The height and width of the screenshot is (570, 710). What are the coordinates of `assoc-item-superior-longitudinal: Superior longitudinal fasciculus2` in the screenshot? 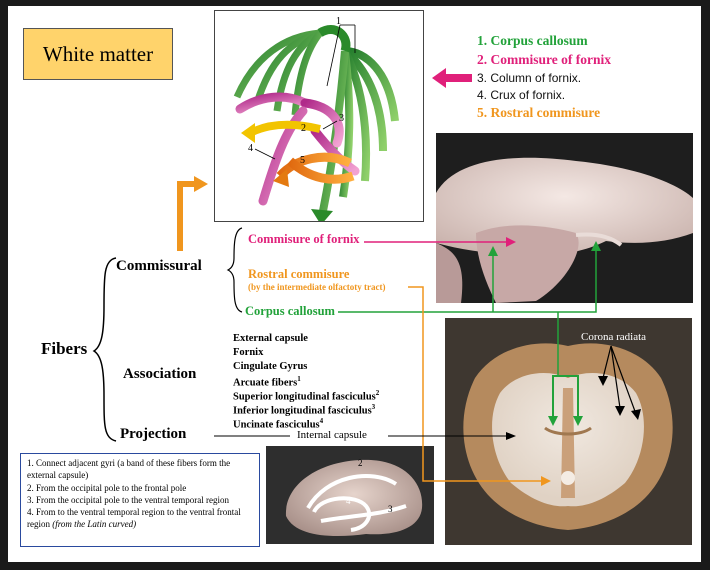 It's located at (306, 396).